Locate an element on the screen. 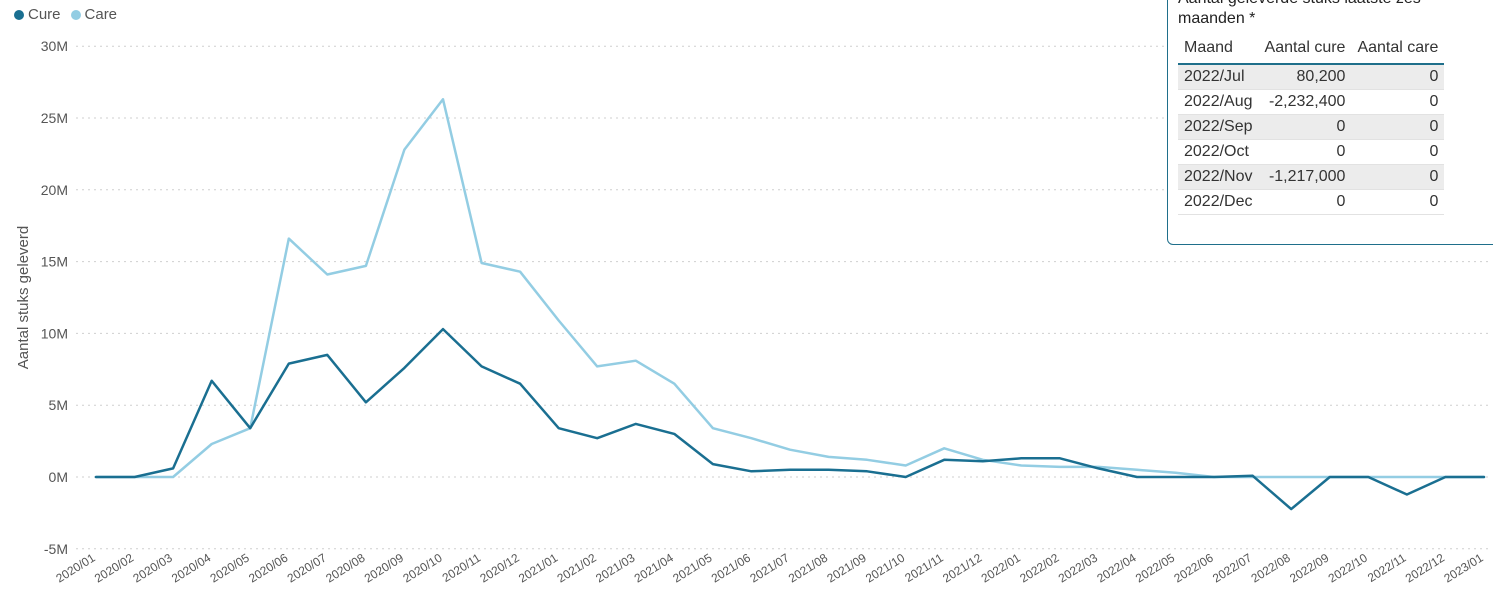 The width and height of the screenshot is (1493, 606). x-tick-label: 2021/01 is located at coordinates (538, 568).